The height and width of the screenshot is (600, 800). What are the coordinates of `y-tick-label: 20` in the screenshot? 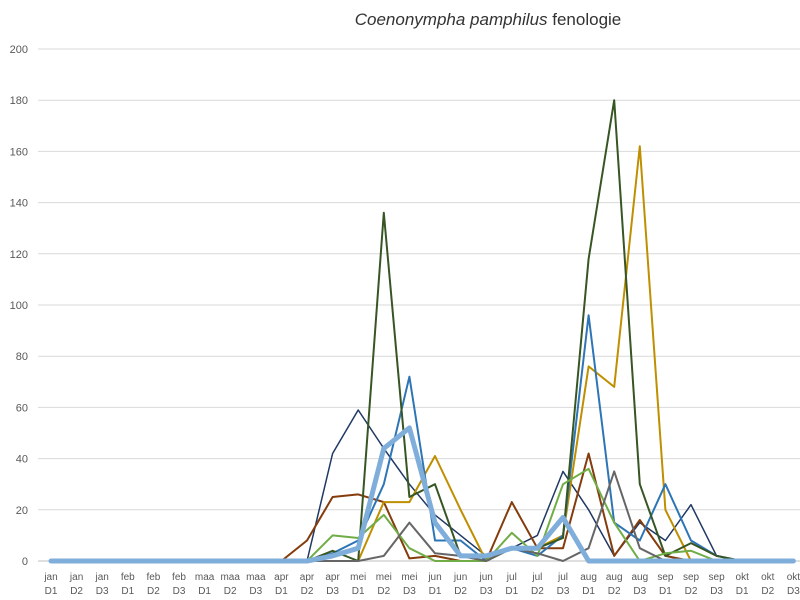 It's located at (22, 511).